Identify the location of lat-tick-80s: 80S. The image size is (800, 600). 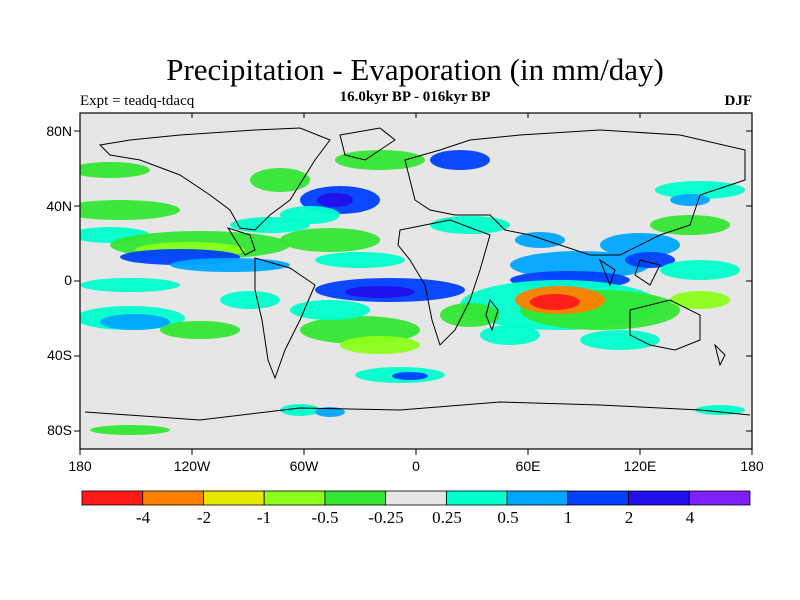
(59, 430).